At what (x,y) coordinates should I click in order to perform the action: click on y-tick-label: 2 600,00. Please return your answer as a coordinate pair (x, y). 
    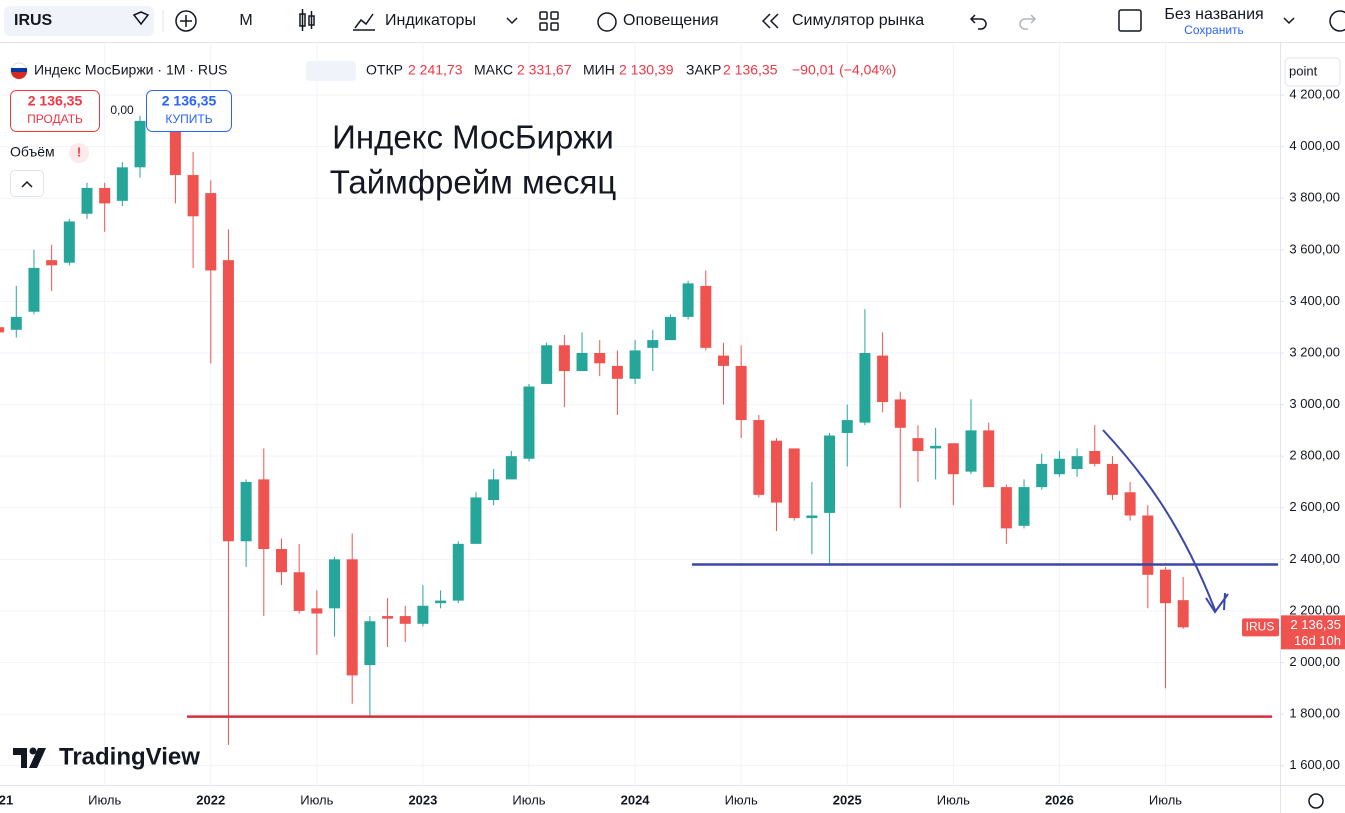
    Looking at the image, I should click on (1314, 506).